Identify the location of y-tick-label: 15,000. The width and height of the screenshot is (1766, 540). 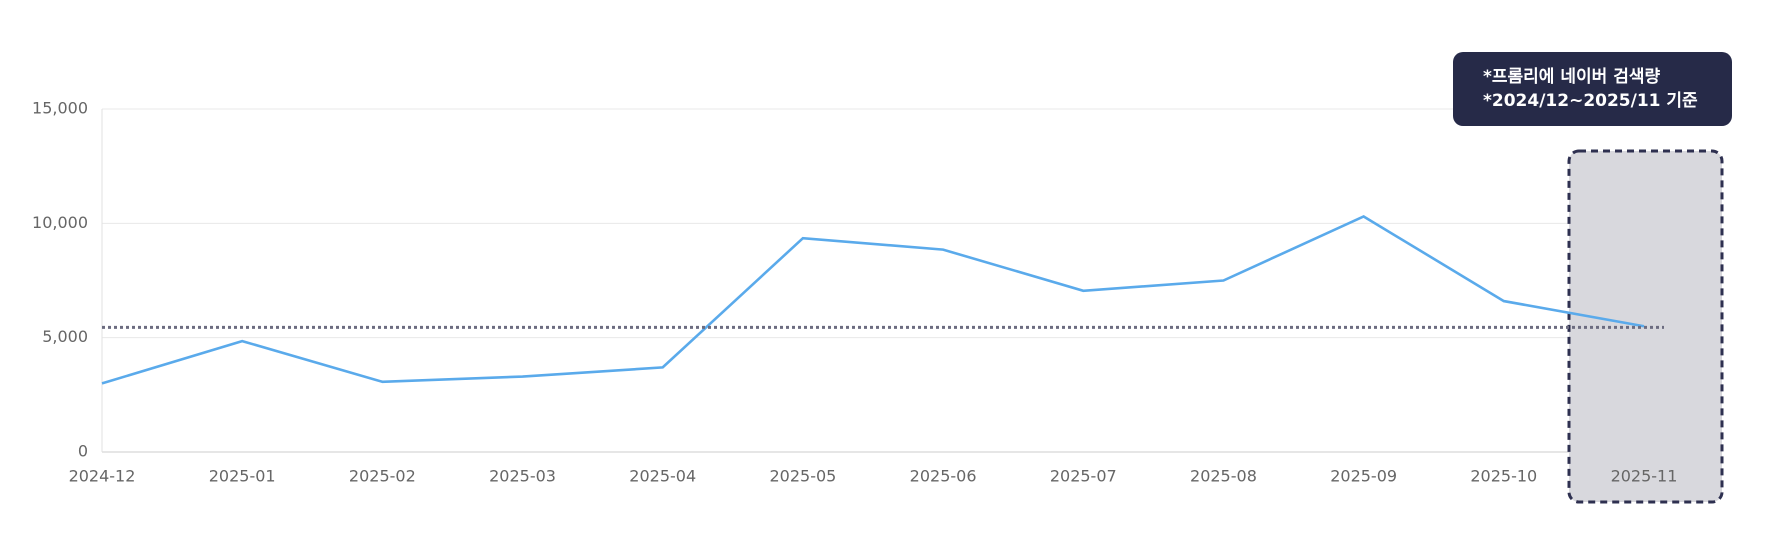
(60, 108).